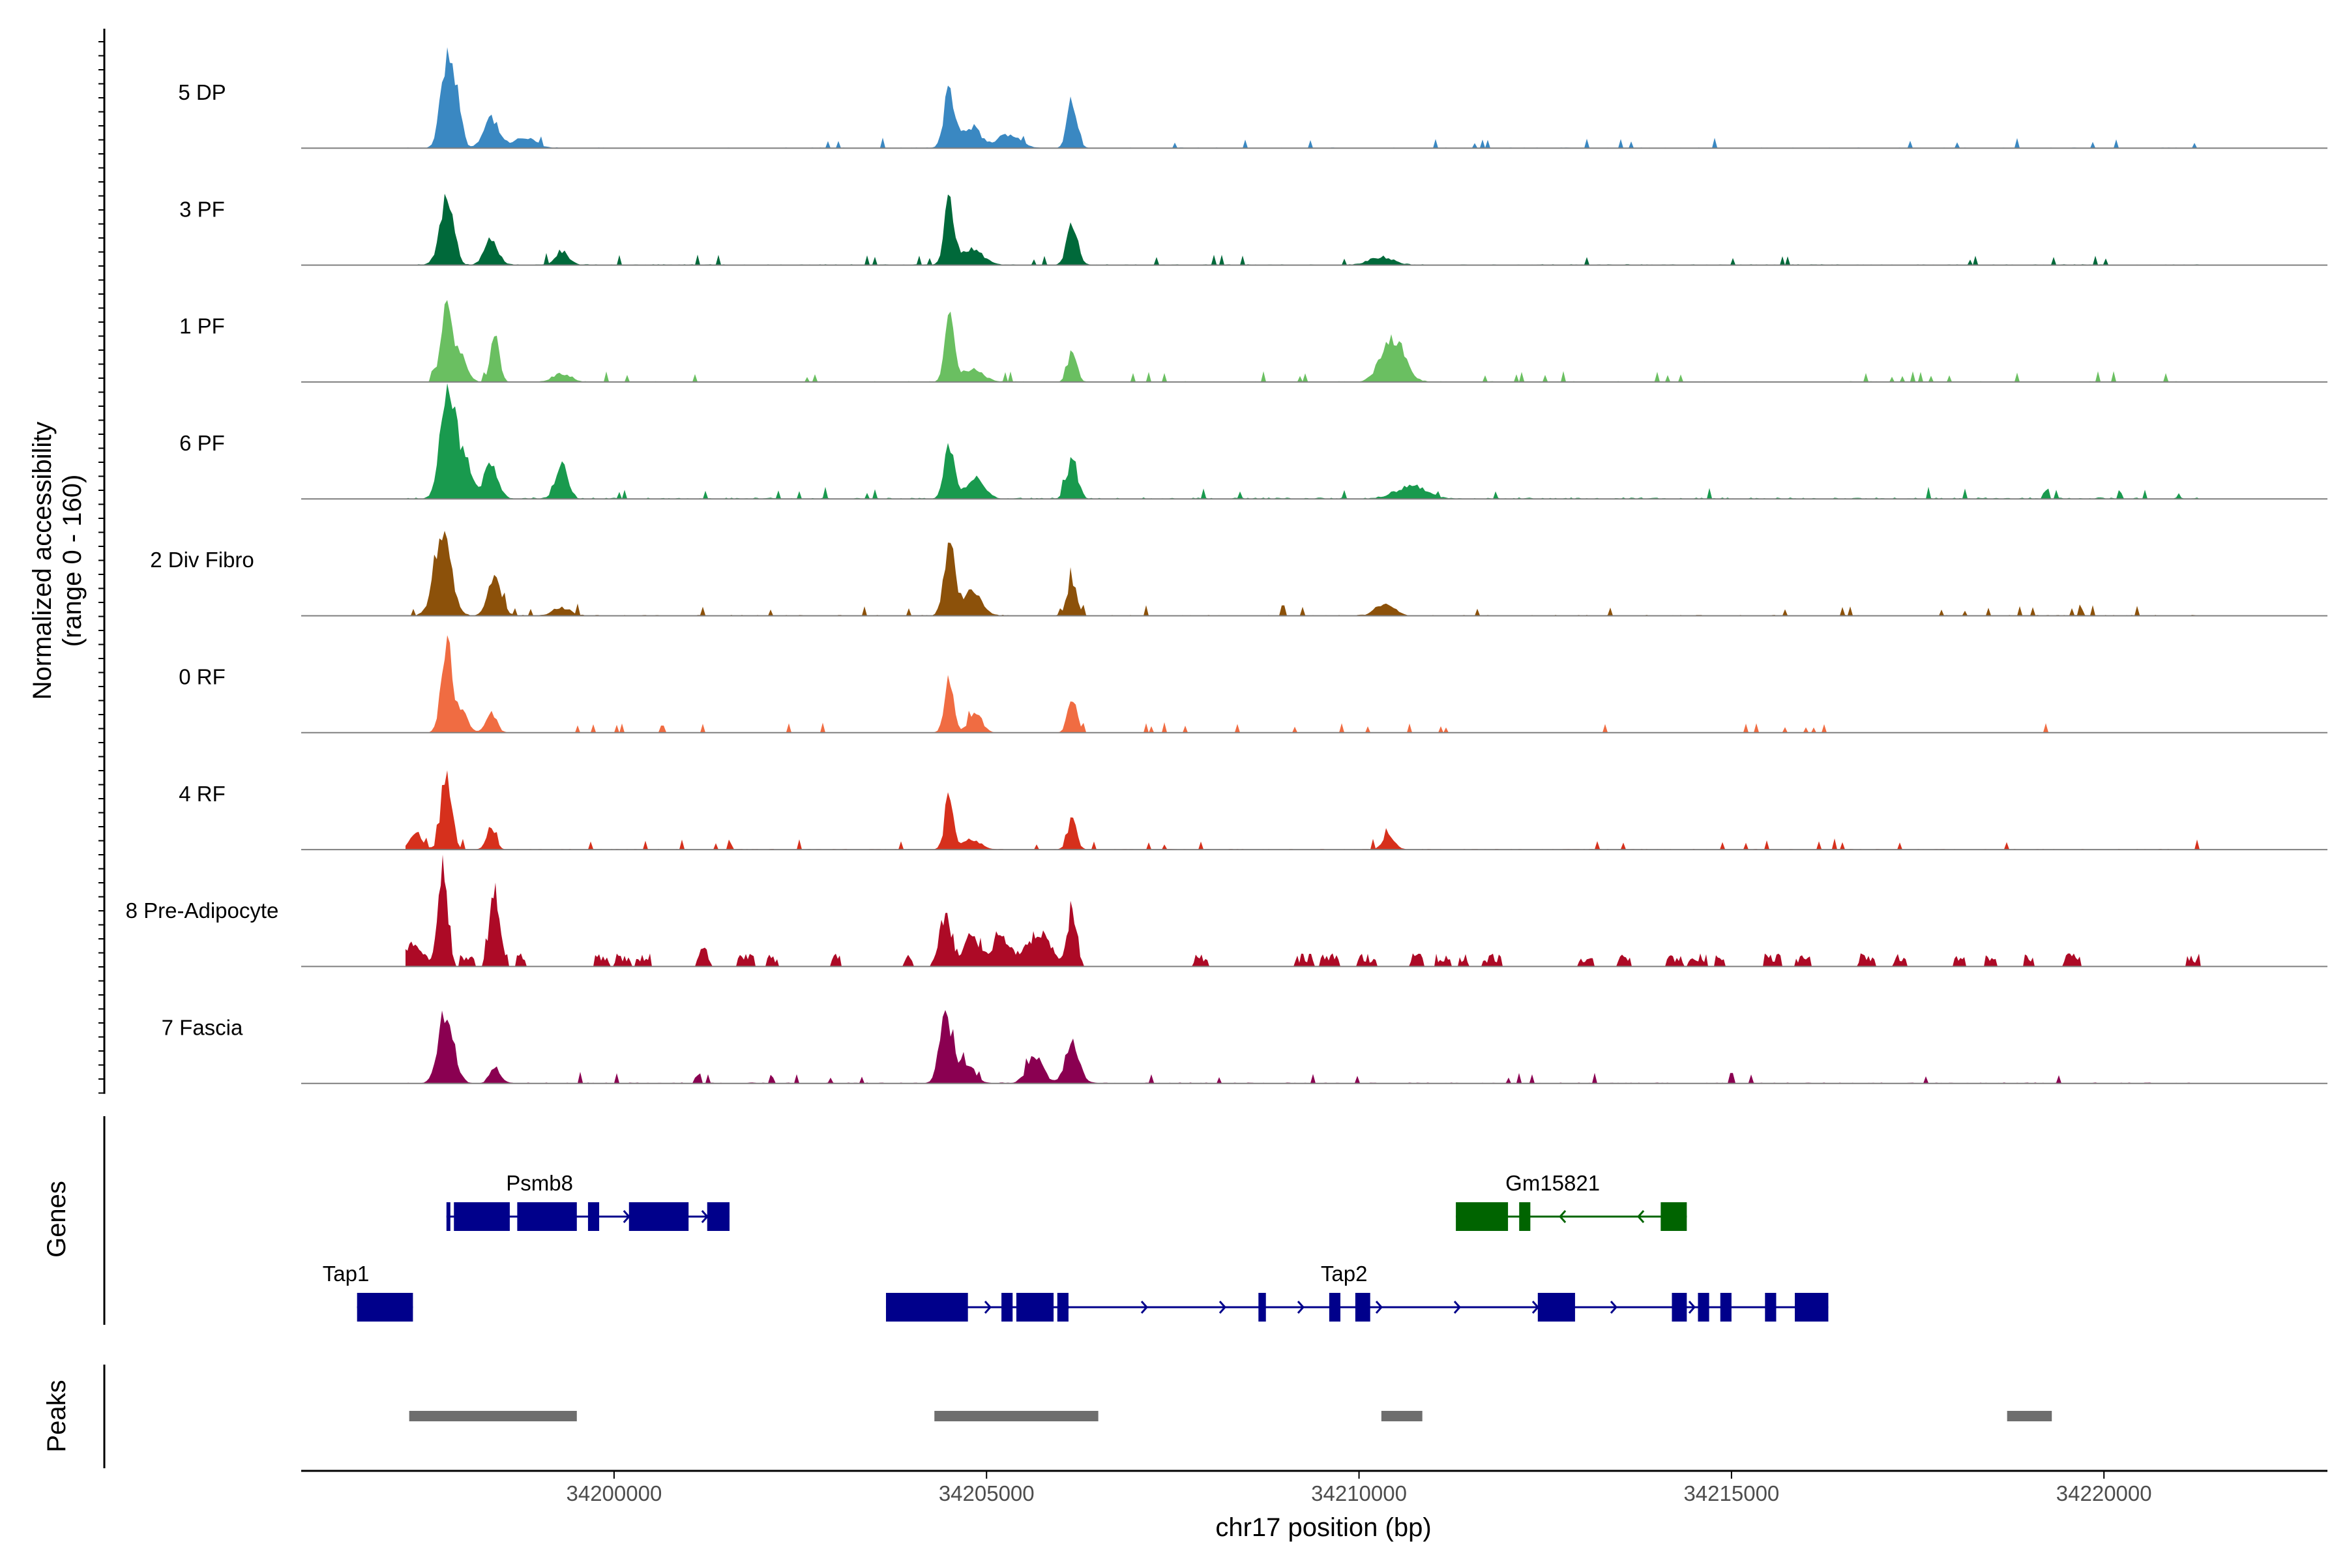 This screenshot has height=1568, width=2347. What do you see at coordinates (588, 1201) in the screenshot?
I see `gene-model: Psmb8` at bounding box center [588, 1201].